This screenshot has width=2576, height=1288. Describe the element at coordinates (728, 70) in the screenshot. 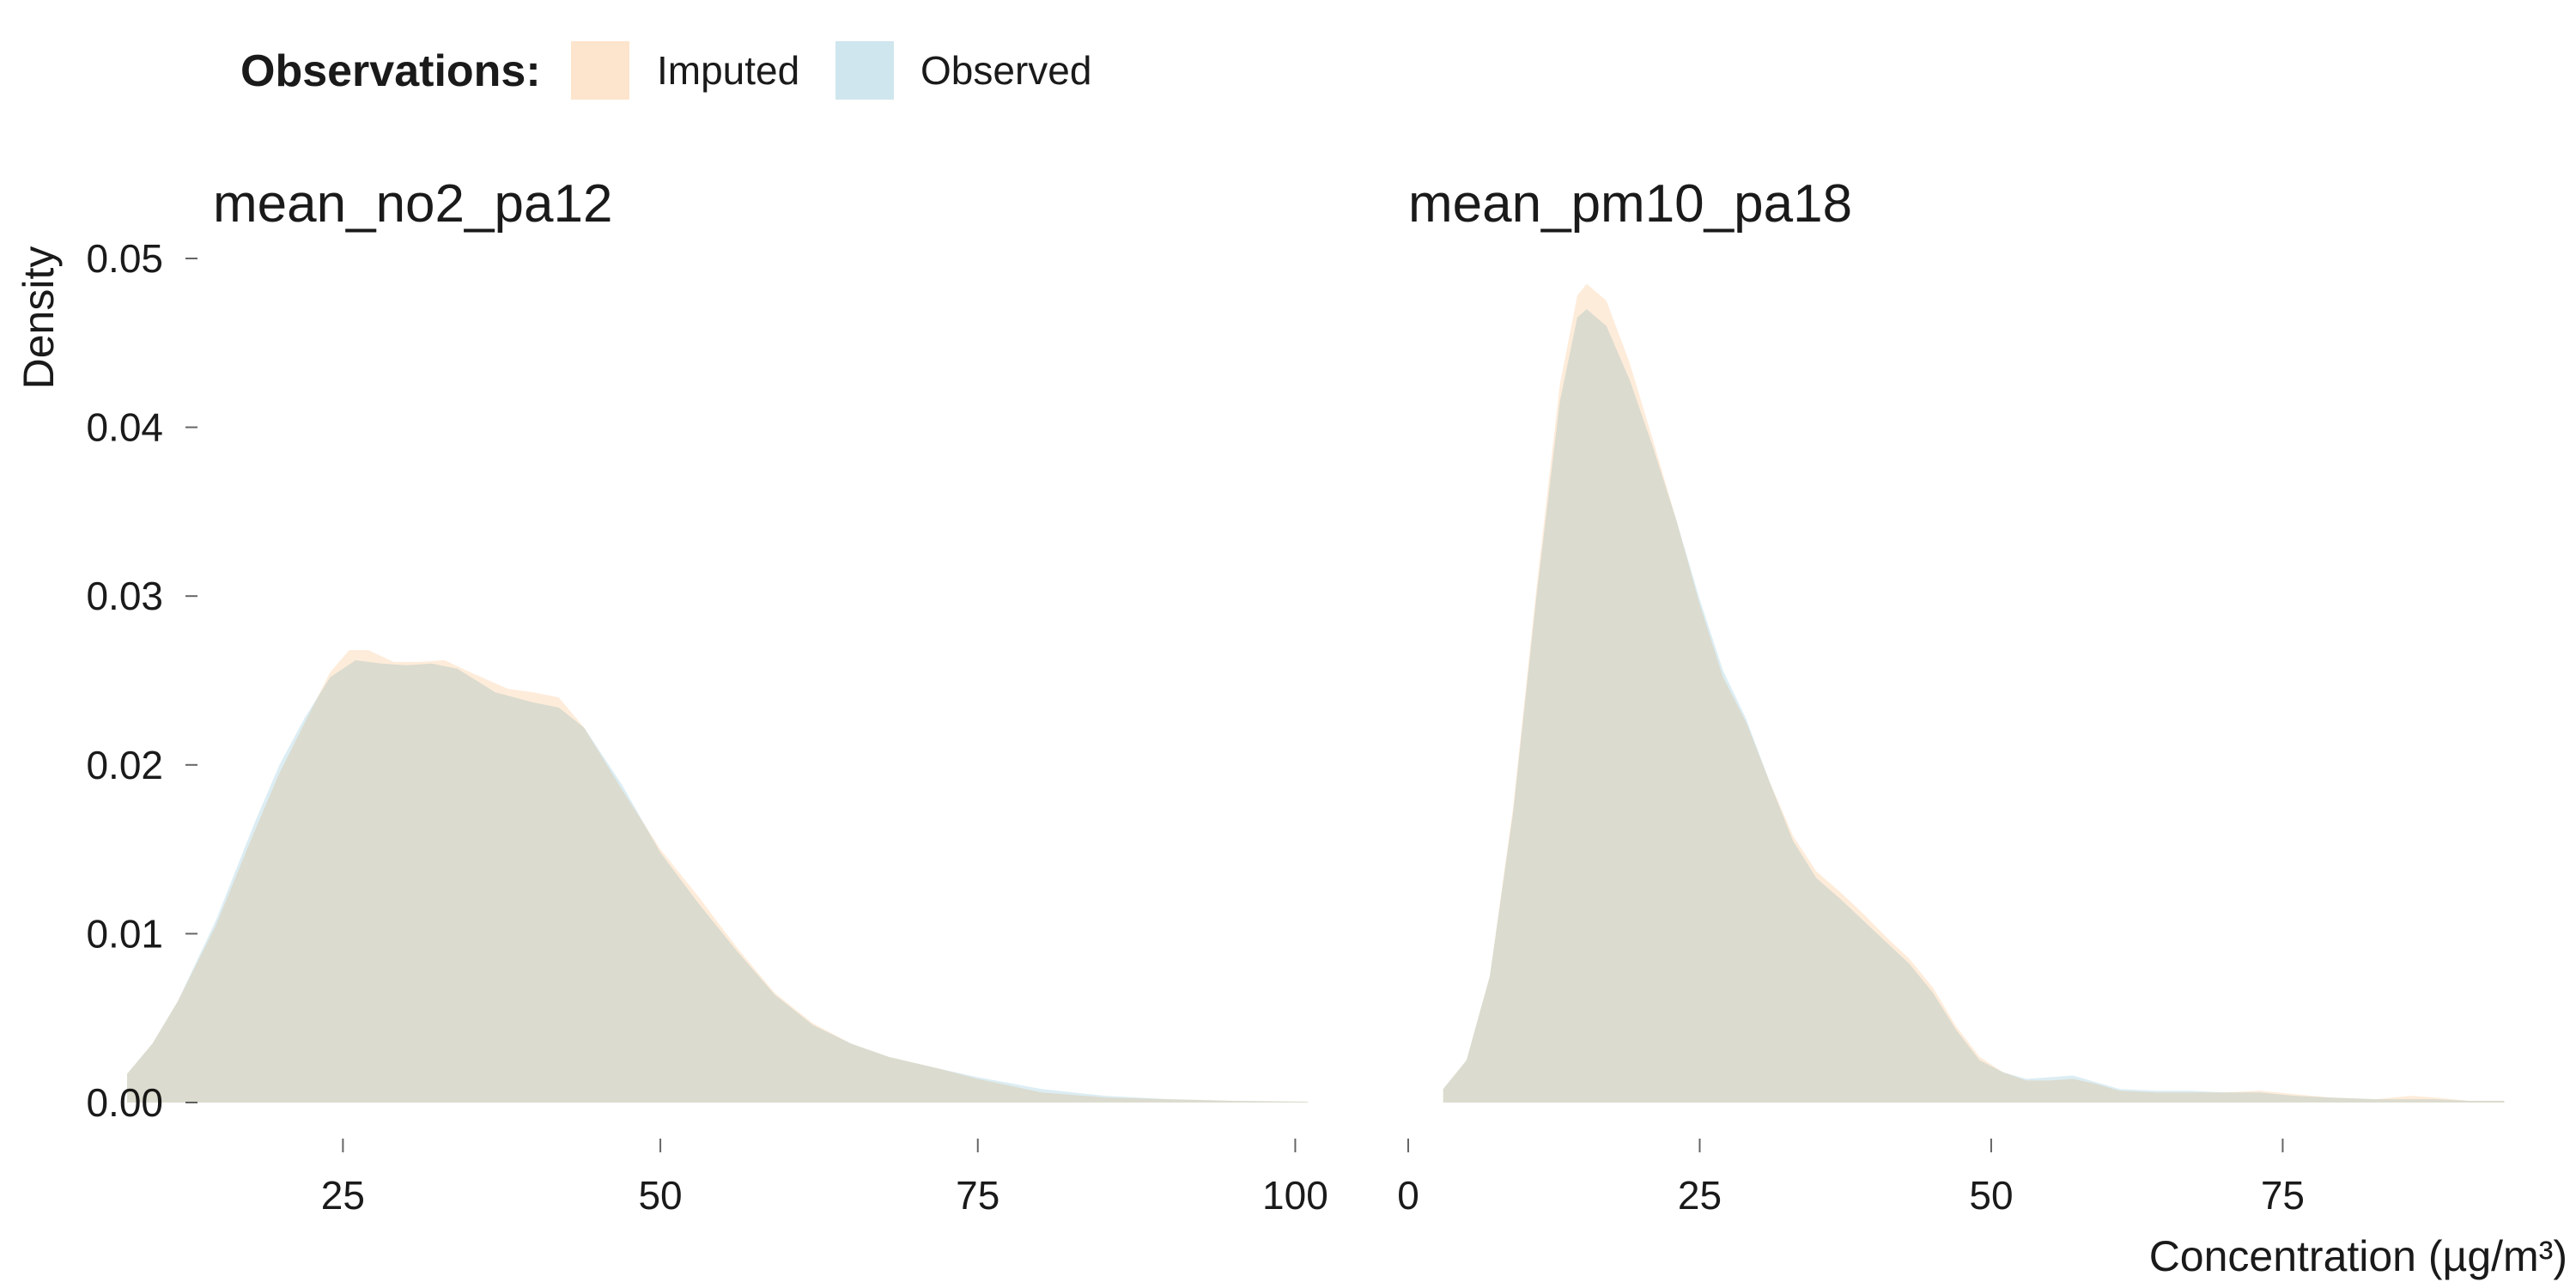

I see `legend-label-imputed: Imputed` at that location.